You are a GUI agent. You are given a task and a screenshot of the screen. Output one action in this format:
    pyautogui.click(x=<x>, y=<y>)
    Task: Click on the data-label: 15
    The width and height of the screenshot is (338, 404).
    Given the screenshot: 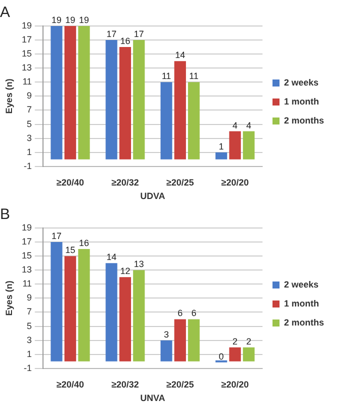 What is the action you would take?
    pyautogui.click(x=70, y=250)
    